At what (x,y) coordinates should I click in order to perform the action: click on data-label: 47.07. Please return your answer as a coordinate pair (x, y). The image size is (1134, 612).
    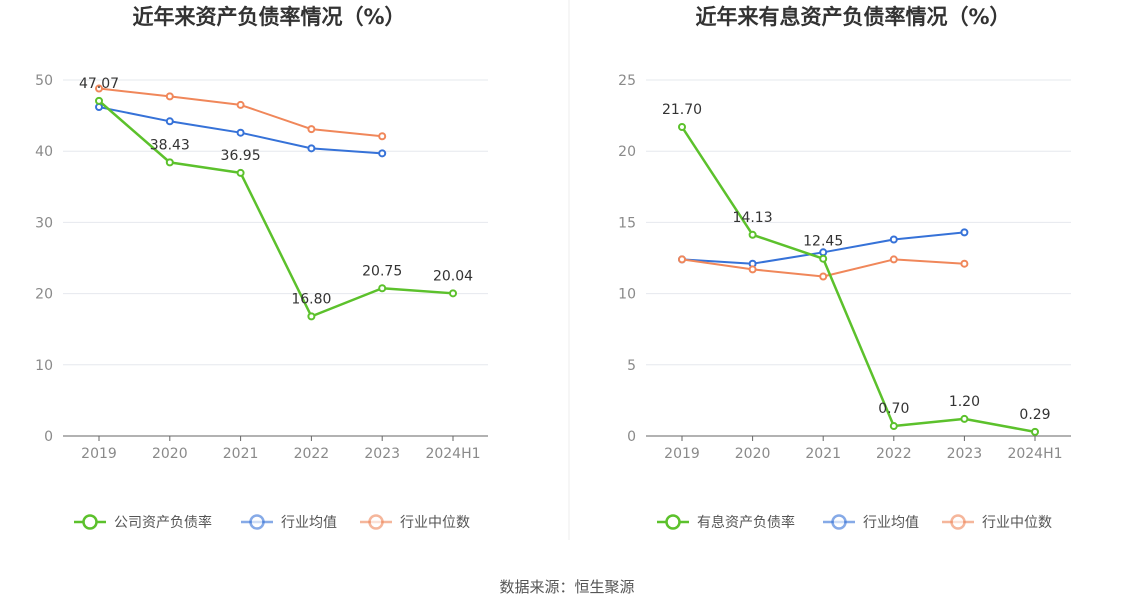
    Looking at the image, I should click on (99, 84).